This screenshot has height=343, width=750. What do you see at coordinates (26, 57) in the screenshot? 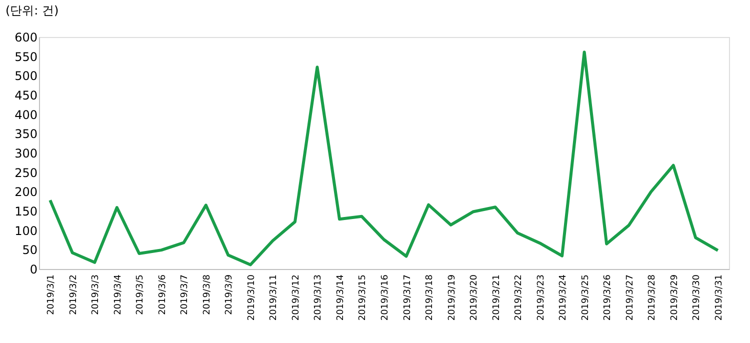
I see `y-tick-label: 550` at bounding box center [26, 57].